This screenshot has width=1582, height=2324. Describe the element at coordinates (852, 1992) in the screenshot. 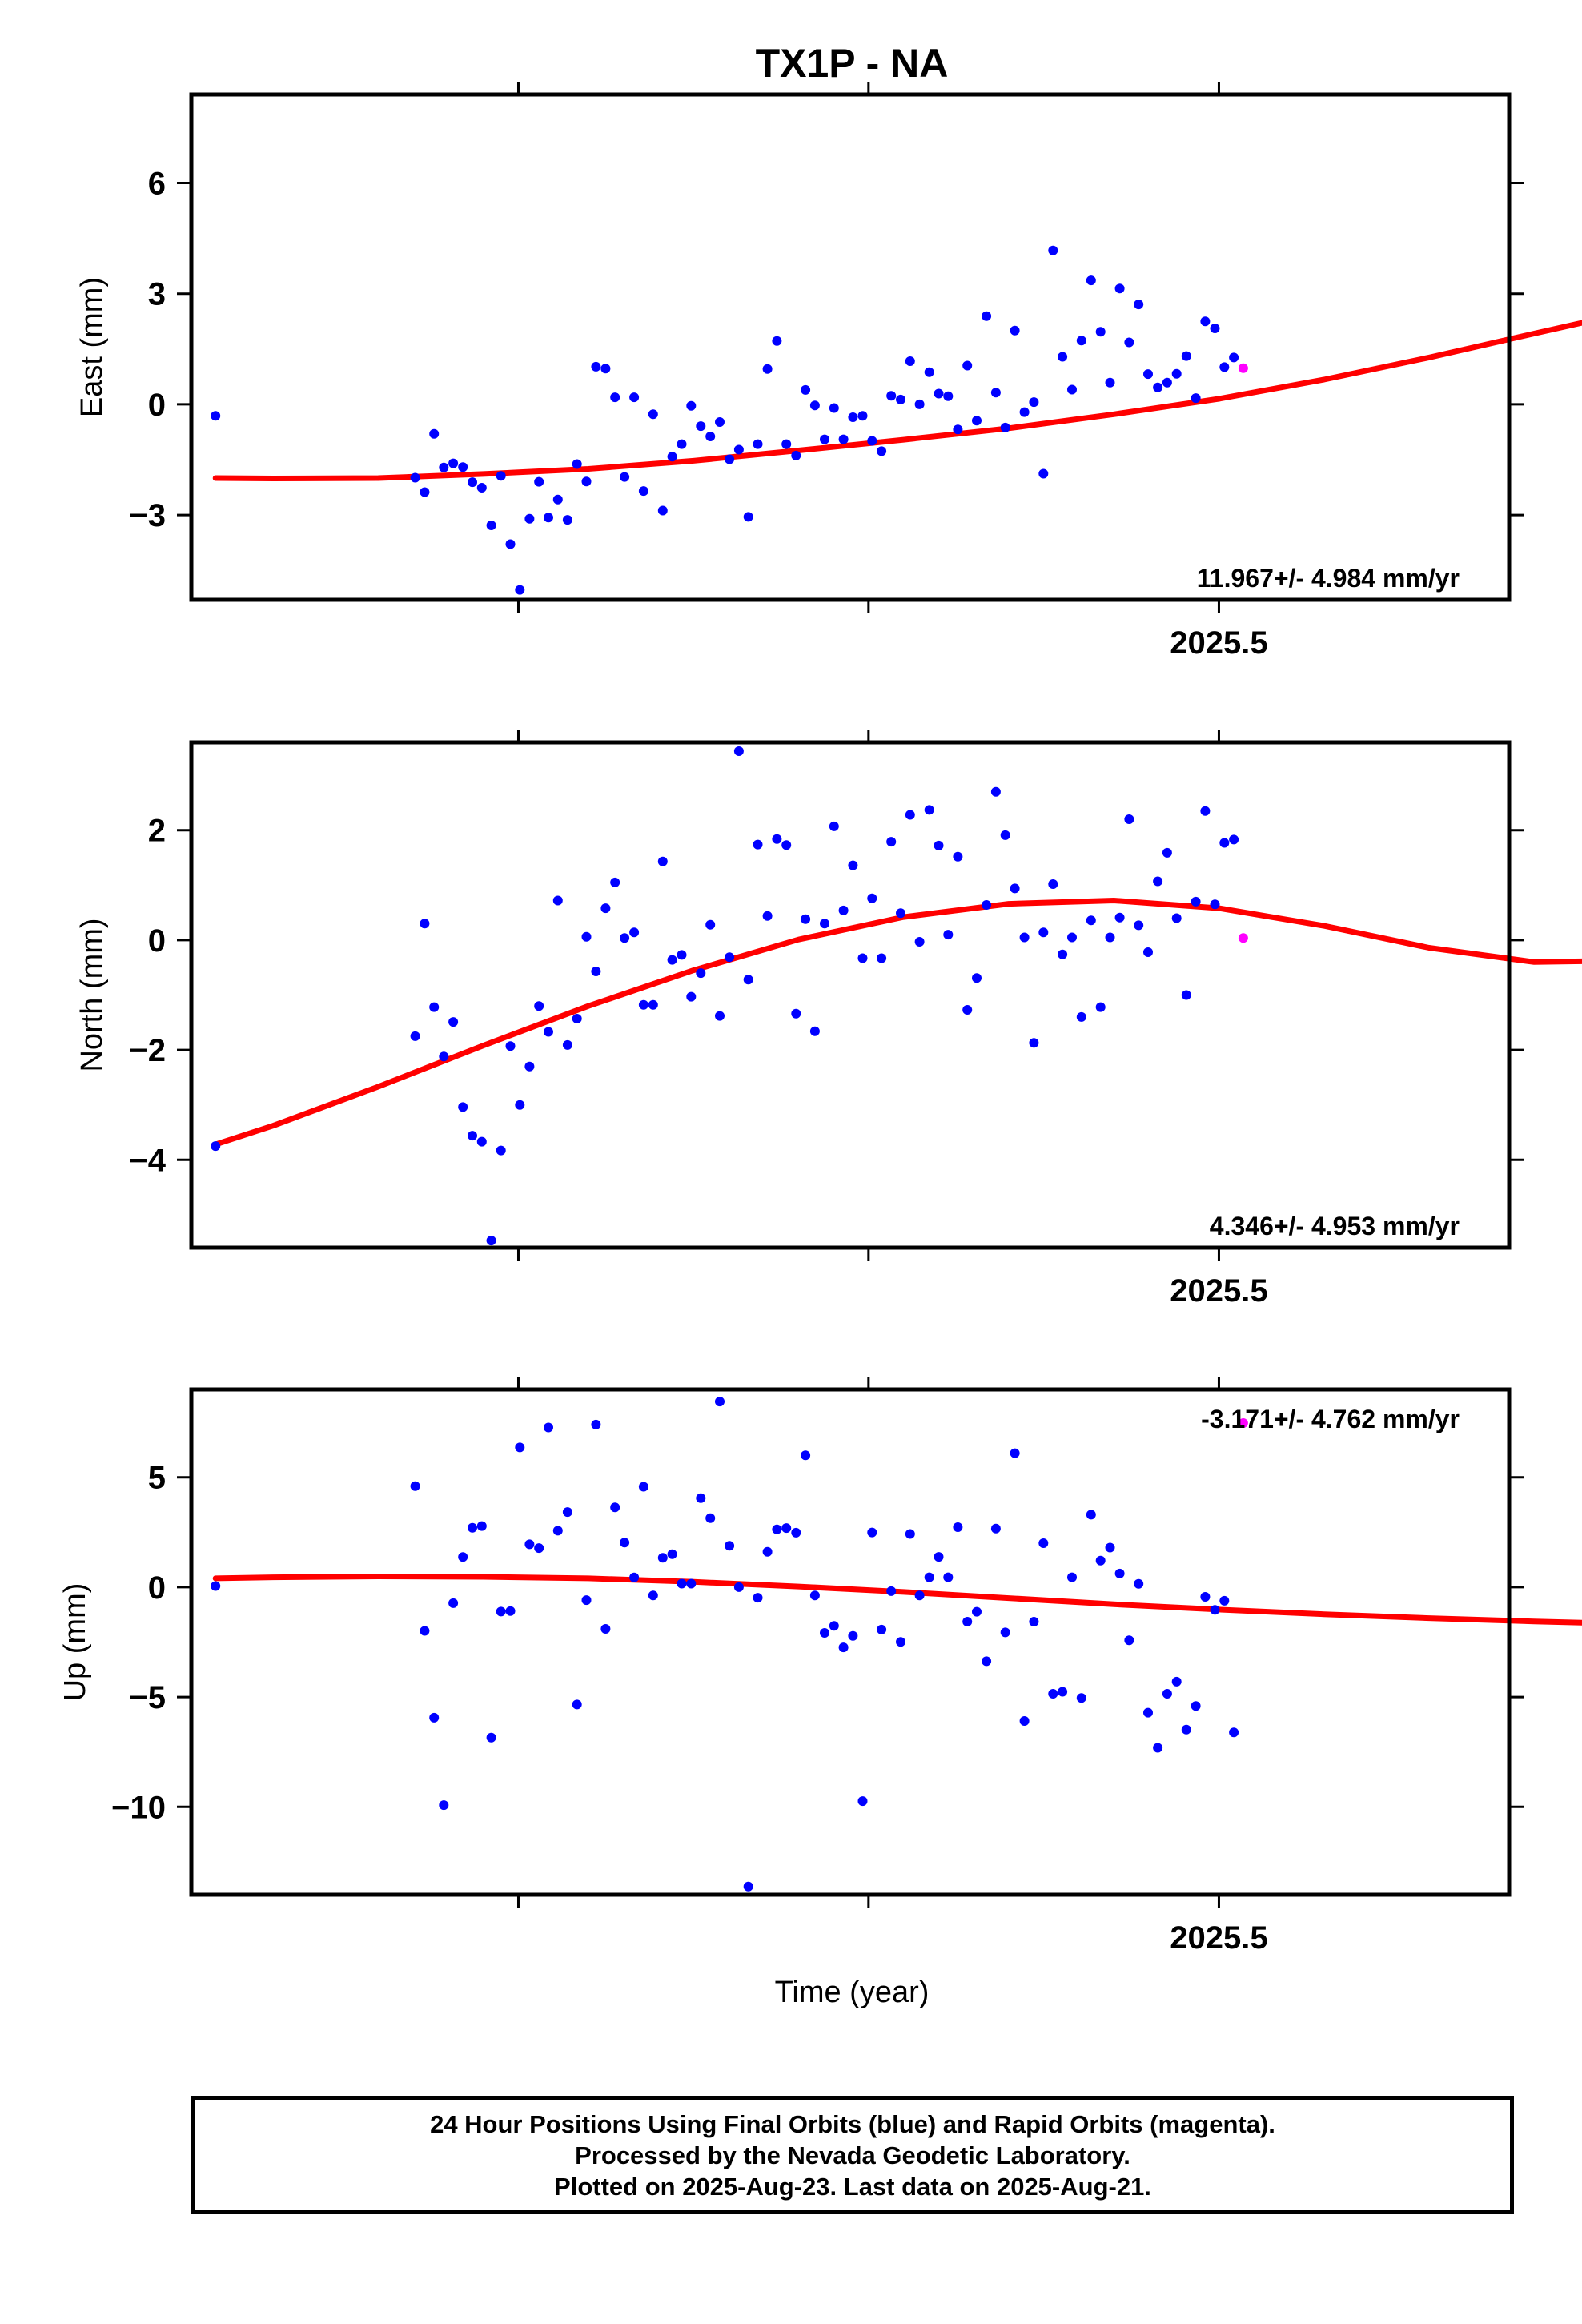

I see `x-axis-label: Time (year)` at that location.